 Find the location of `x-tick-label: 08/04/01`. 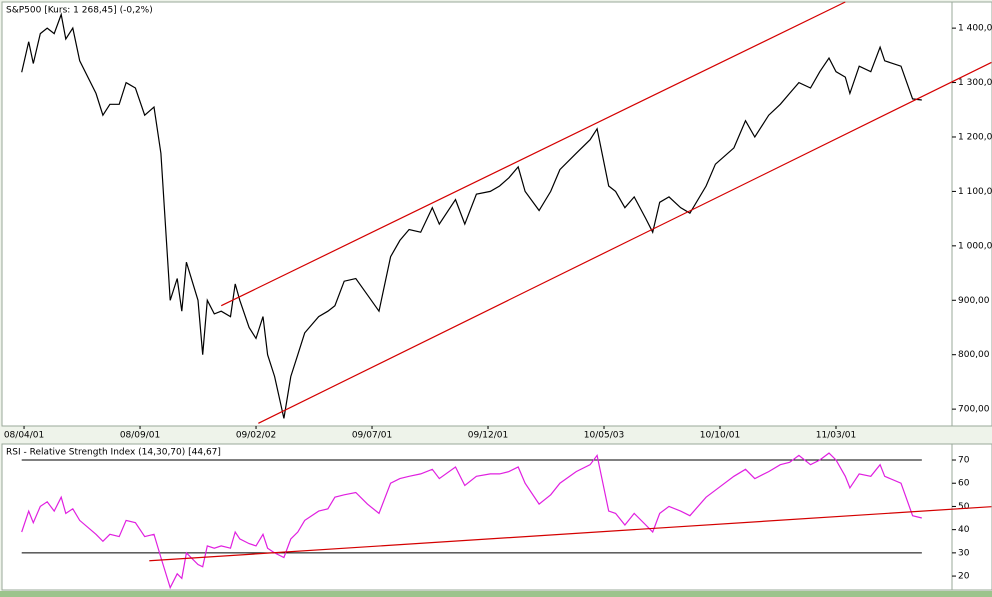

x-tick-label: 08/04/01 is located at coordinates (24, 436).